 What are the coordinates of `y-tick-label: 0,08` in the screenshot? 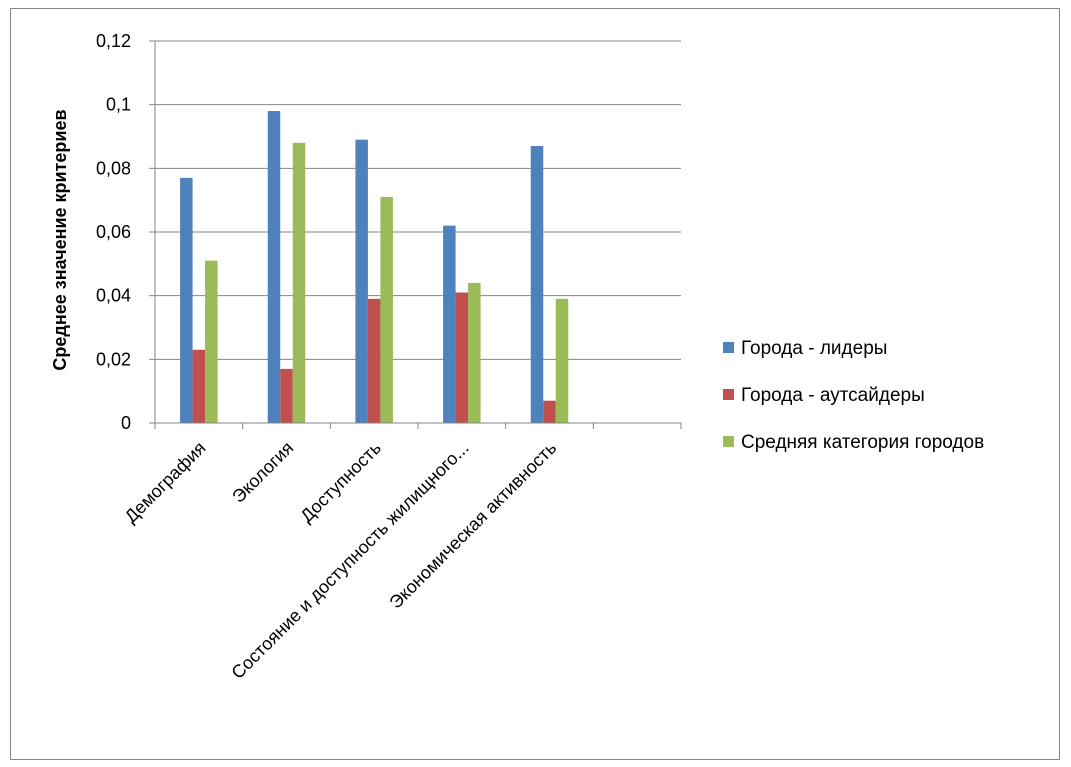 It's located at (113, 168).